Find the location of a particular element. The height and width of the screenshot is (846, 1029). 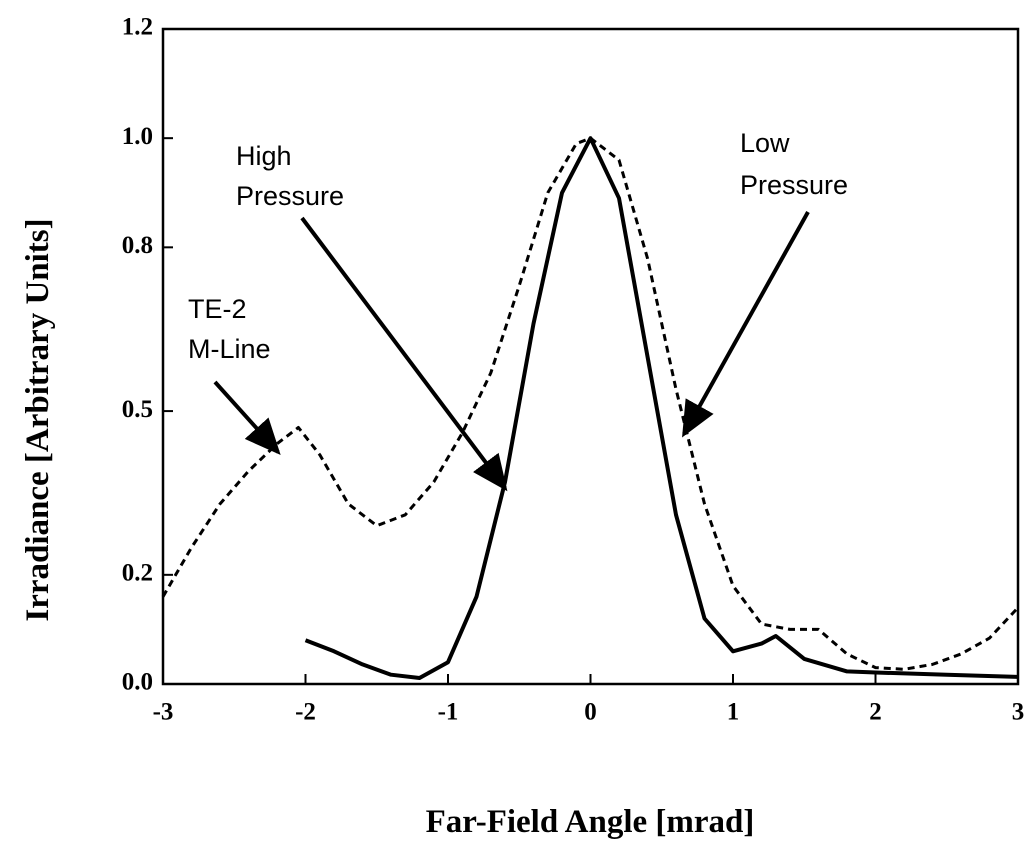

annotation: Low Pressure is located at coordinates (794, 164).